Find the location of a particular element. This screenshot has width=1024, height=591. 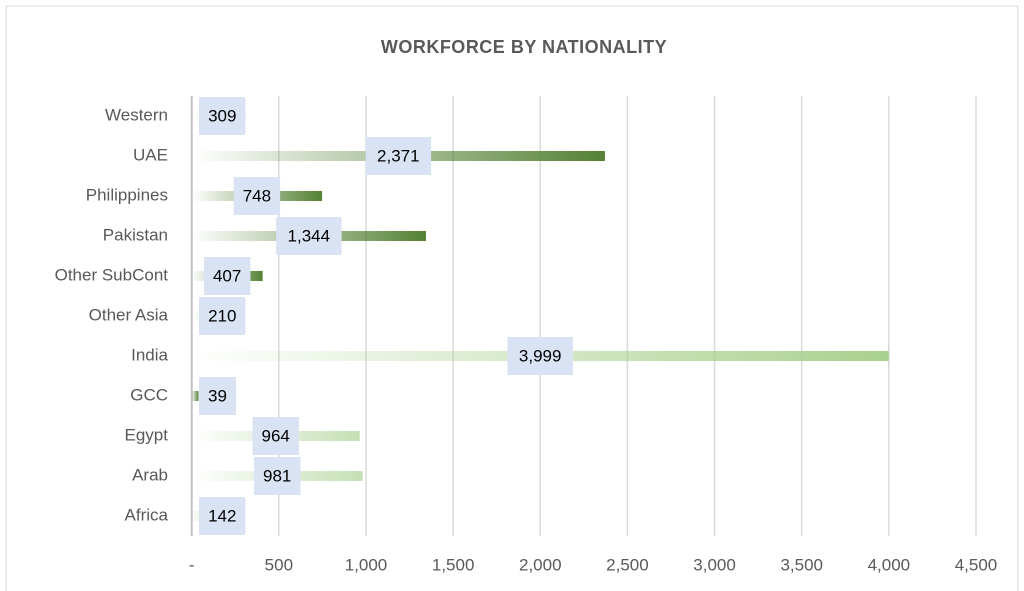

x-tick-label: - is located at coordinates (192, 564).